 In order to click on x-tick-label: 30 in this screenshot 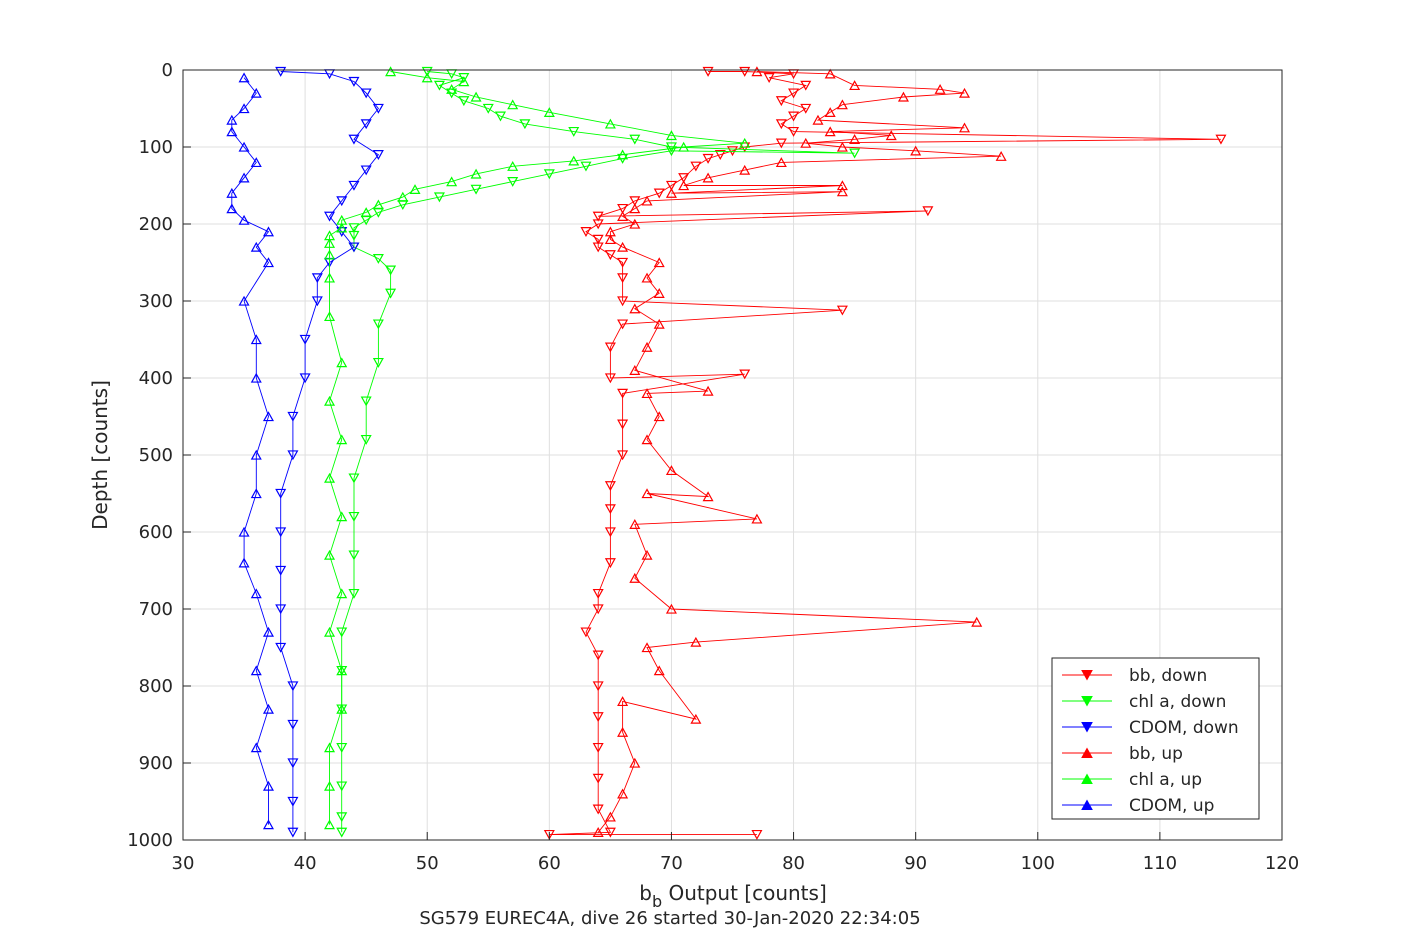, I will do `click(183, 863)`.